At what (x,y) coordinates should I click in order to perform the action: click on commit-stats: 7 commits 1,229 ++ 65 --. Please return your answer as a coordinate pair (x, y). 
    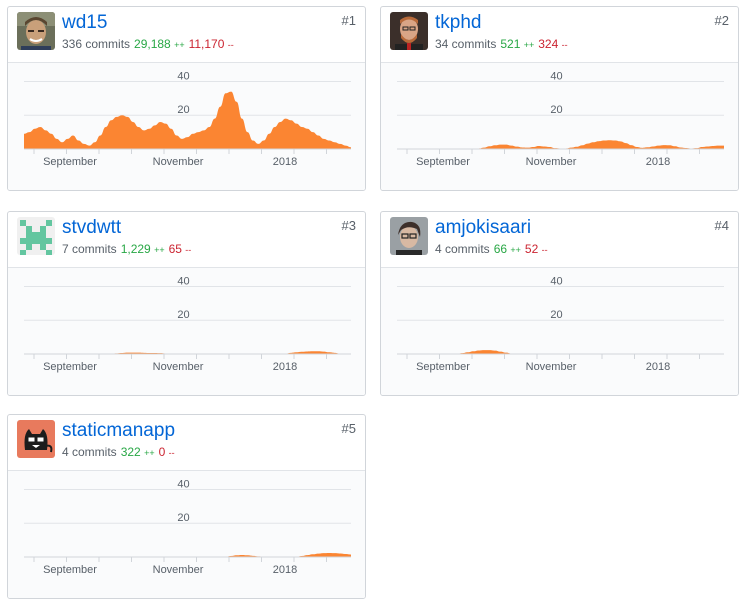
    Looking at the image, I should click on (126, 249).